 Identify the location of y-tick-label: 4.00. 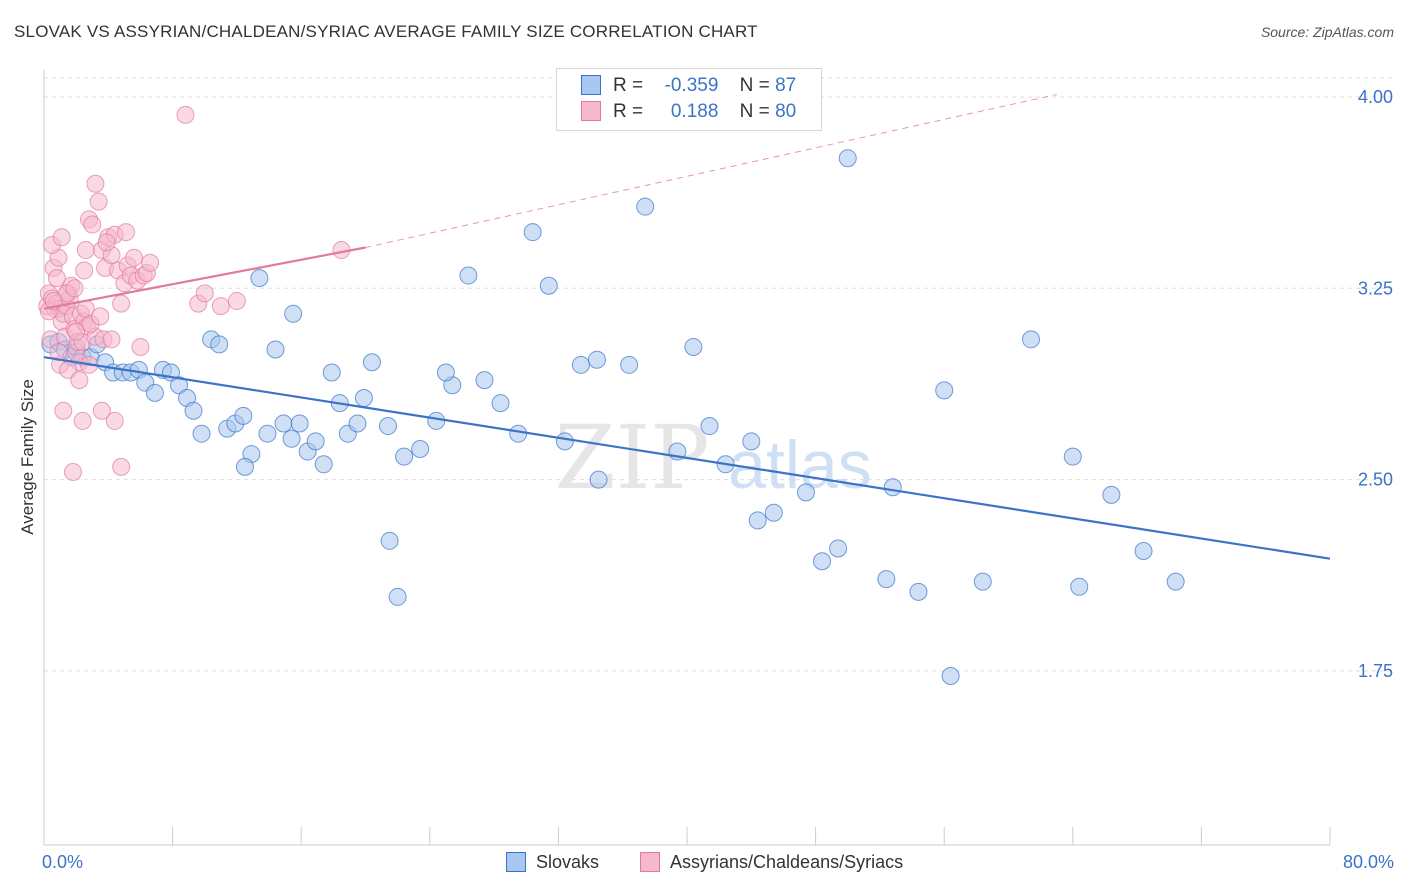
(1375, 97).